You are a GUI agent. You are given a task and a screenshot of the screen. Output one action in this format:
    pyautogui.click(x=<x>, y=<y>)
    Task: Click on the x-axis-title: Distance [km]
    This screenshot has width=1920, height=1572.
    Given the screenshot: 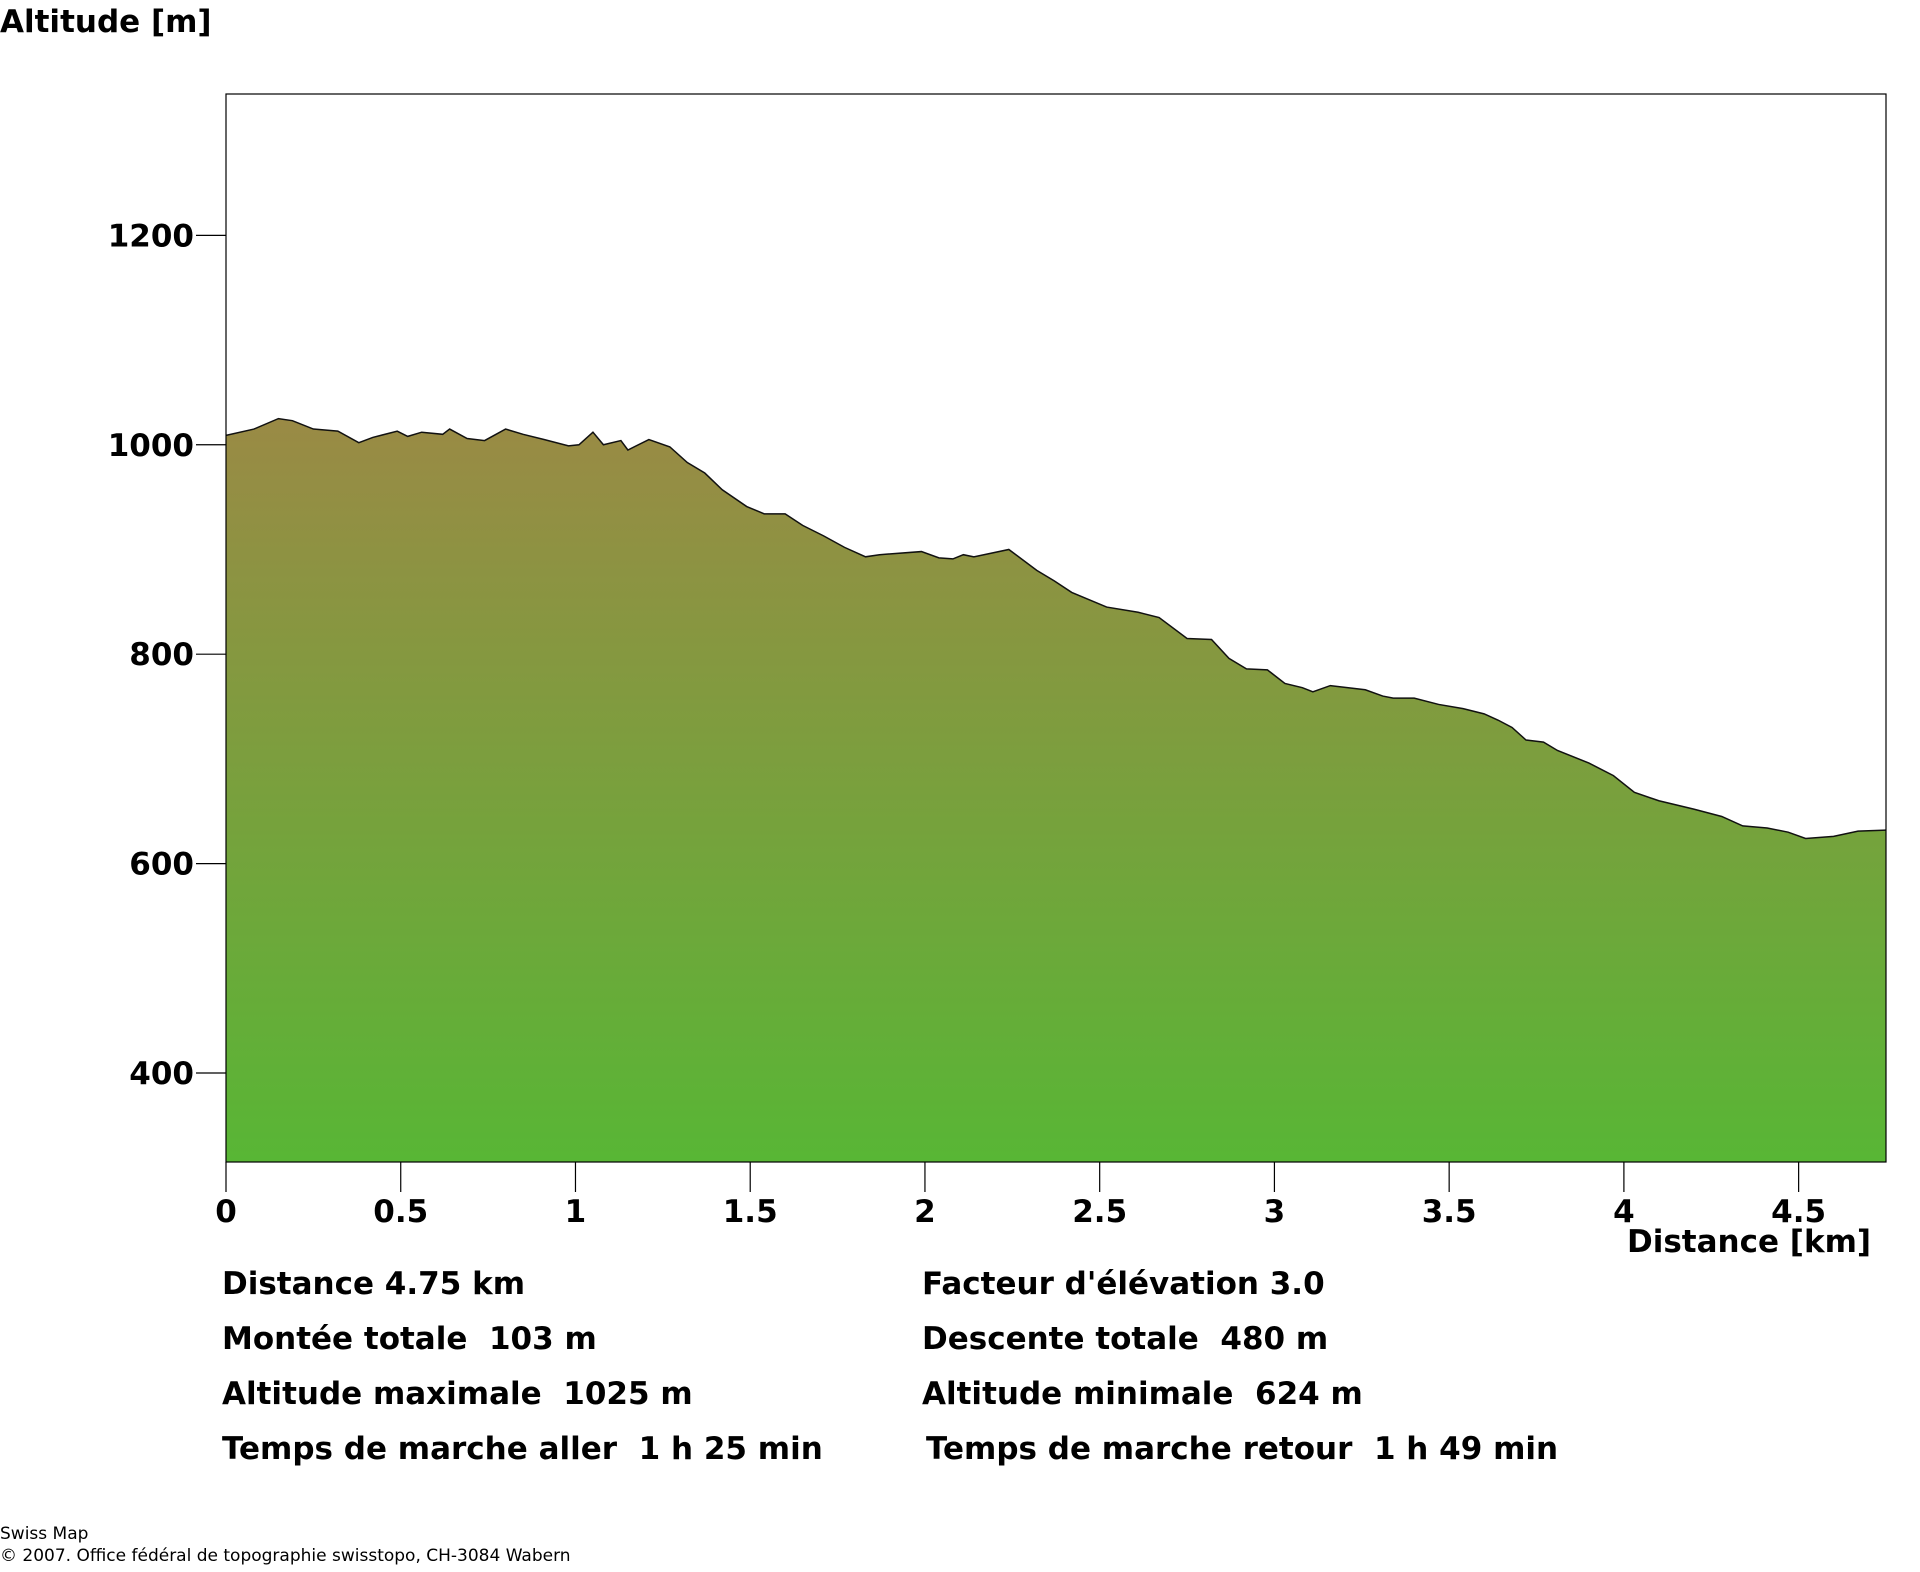 What is the action you would take?
    pyautogui.click(x=1749, y=1242)
    